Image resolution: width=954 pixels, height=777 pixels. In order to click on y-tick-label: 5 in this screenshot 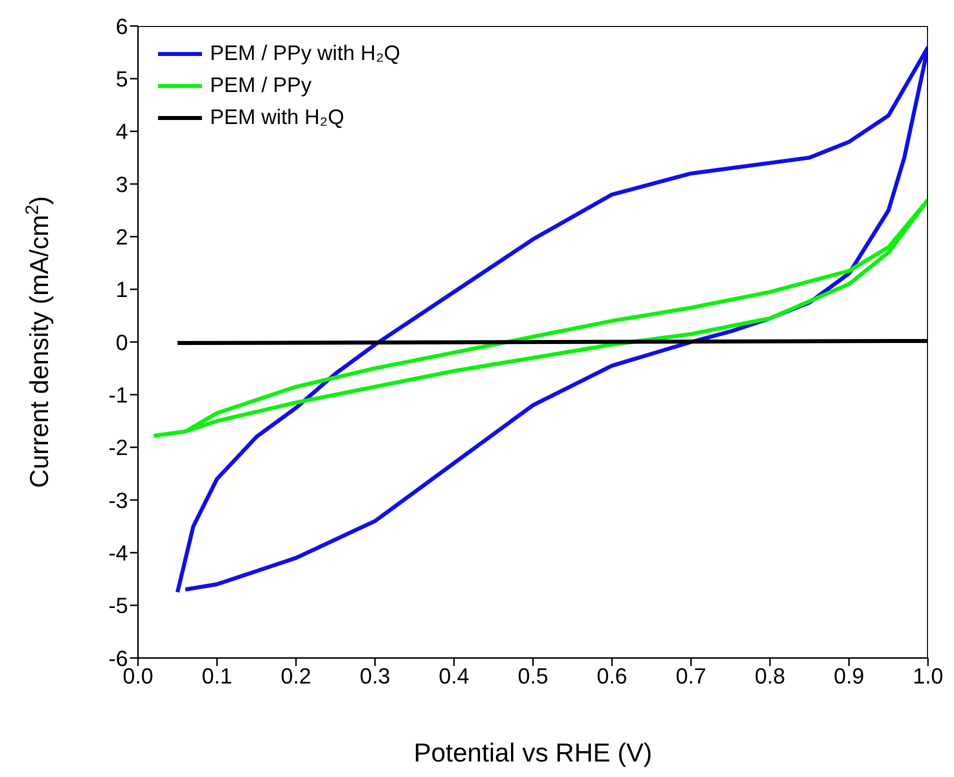, I will do `click(122, 79)`.